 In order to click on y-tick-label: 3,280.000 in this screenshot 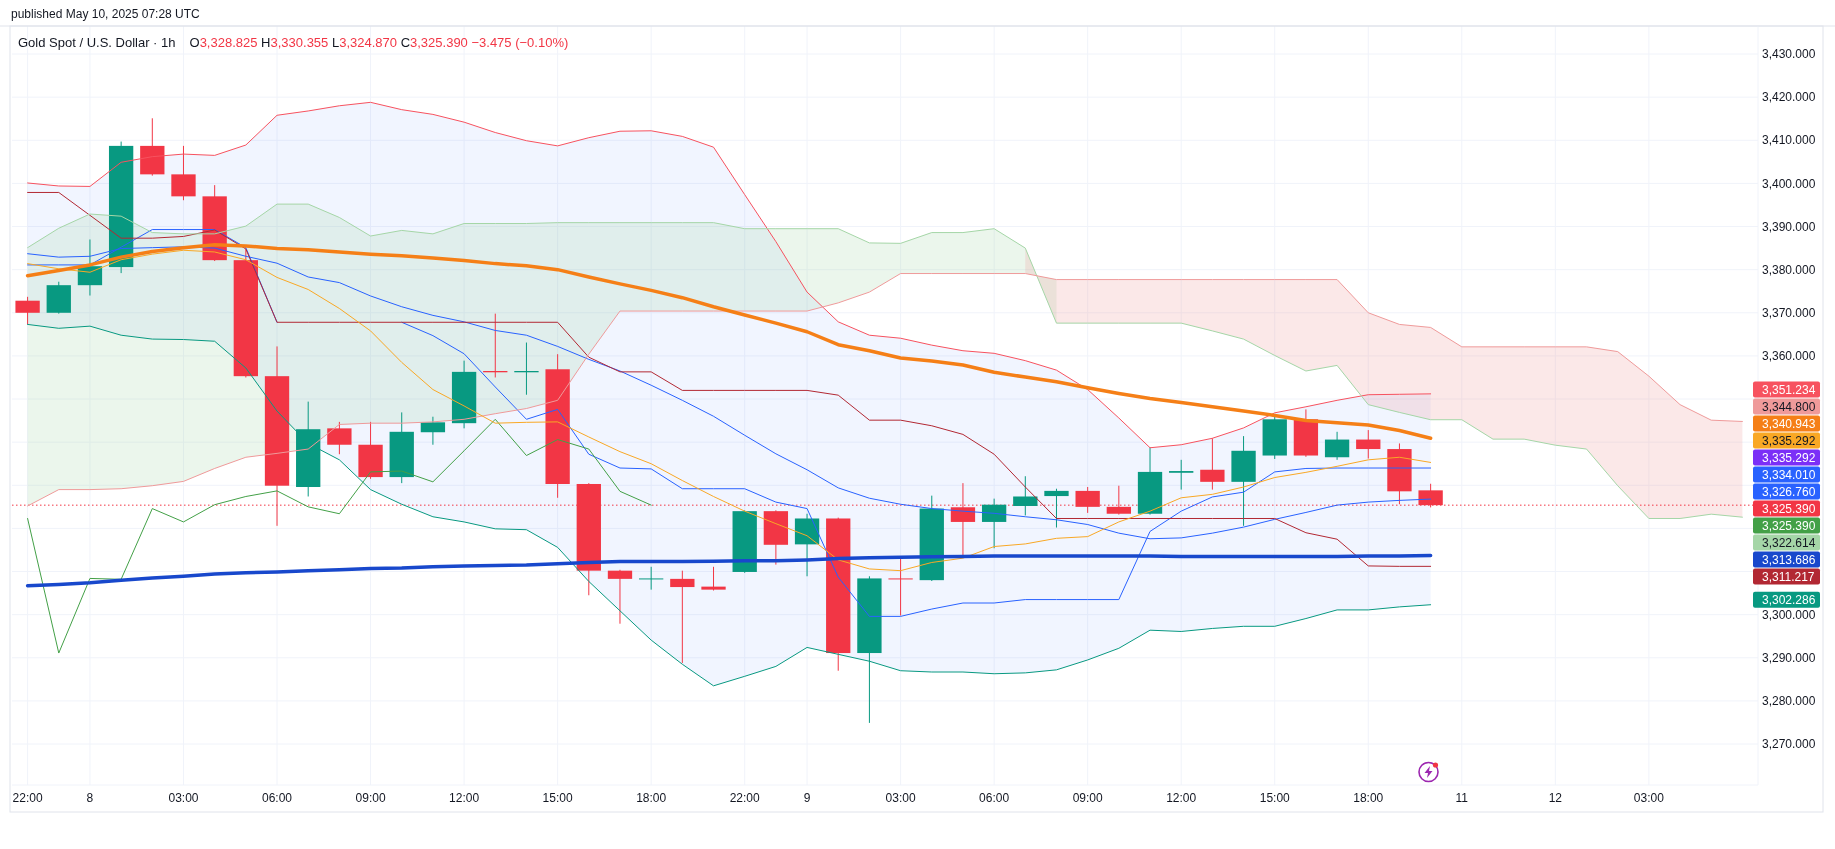, I will do `click(1789, 701)`.